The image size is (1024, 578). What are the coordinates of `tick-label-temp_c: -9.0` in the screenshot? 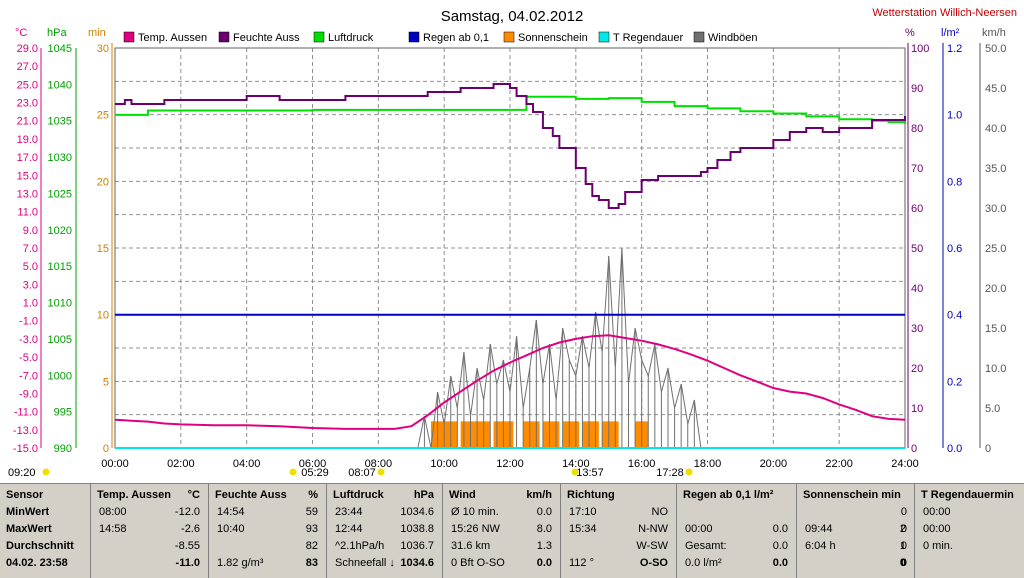 It's located at (28, 394).